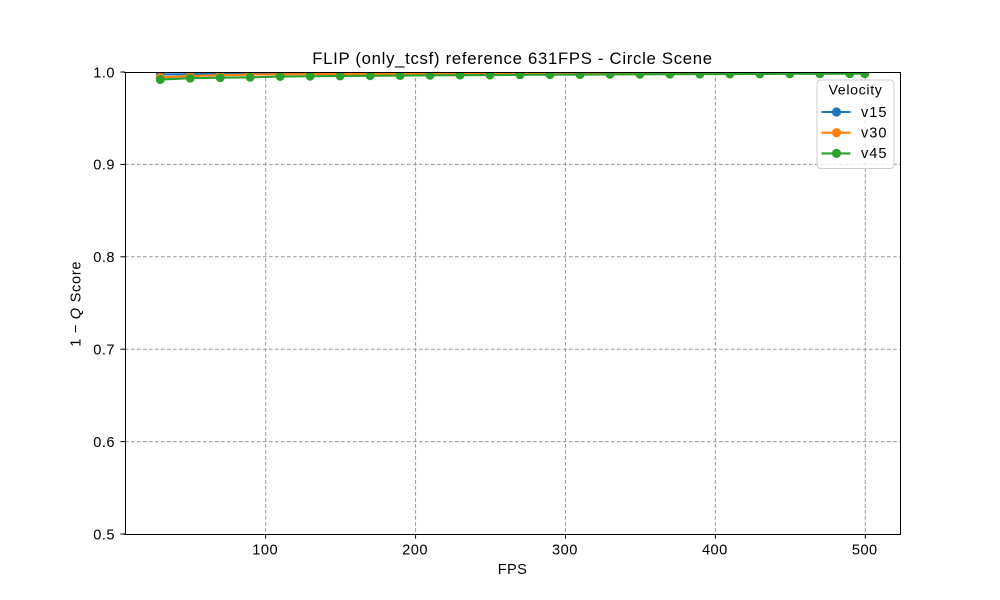 This screenshot has height=600, width=1000. Describe the element at coordinates (874, 154) in the screenshot. I see `svg-text: v45` at that location.